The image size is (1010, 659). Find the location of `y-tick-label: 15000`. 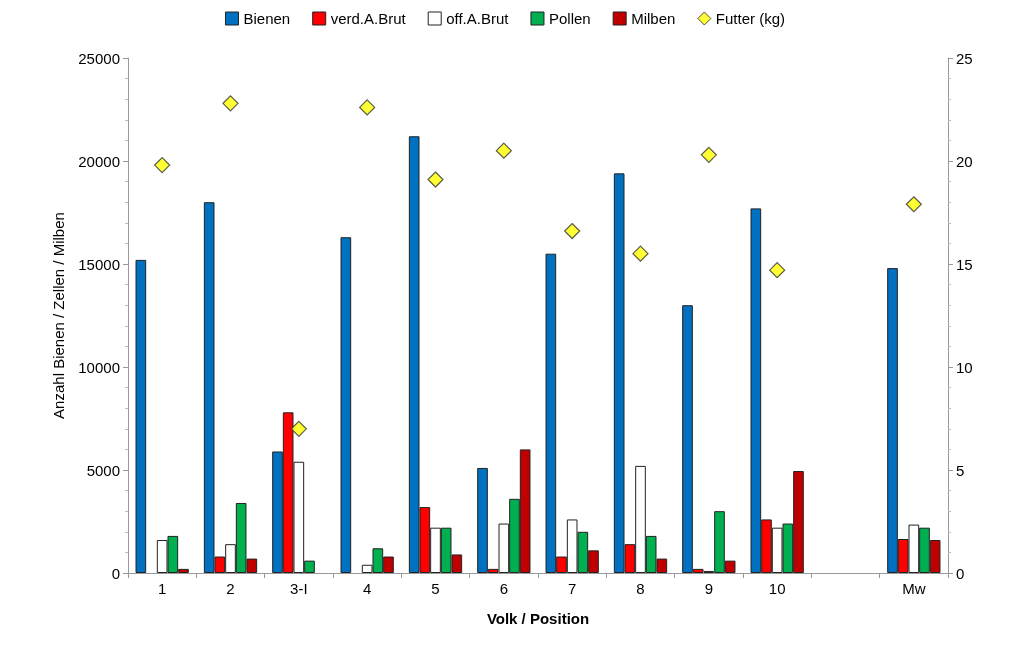

y-tick-label: 15000 is located at coordinates (99, 264).